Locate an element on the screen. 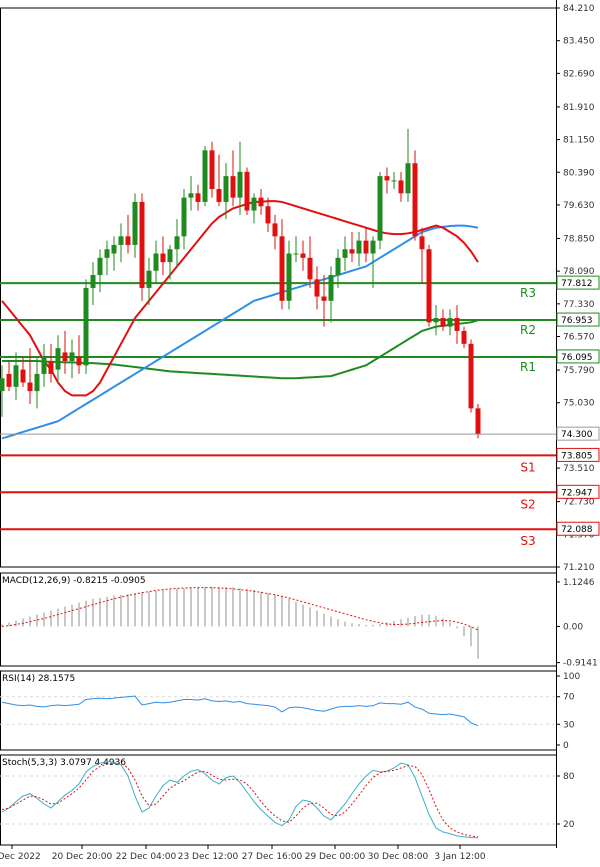  level-tag-label: 72.088 is located at coordinates (577, 530).